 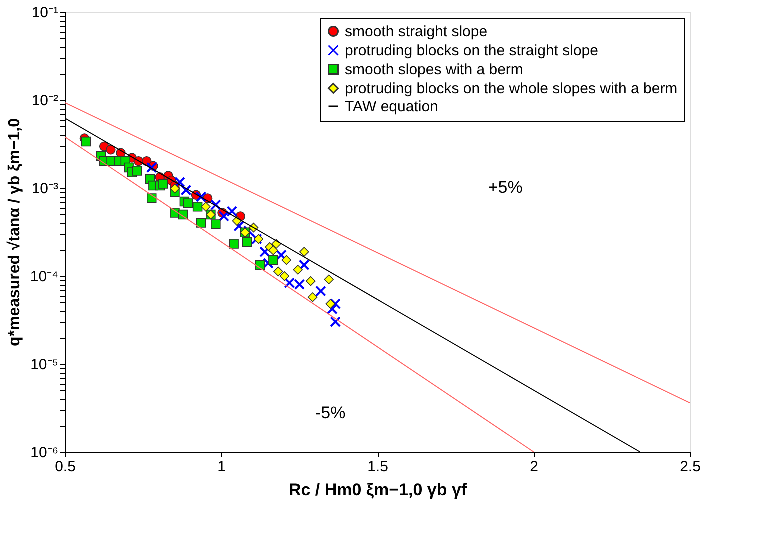 What do you see at coordinates (45, 13) in the screenshot?
I see `y-tick-label: 10⁻¹` at bounding box center [45, 13].